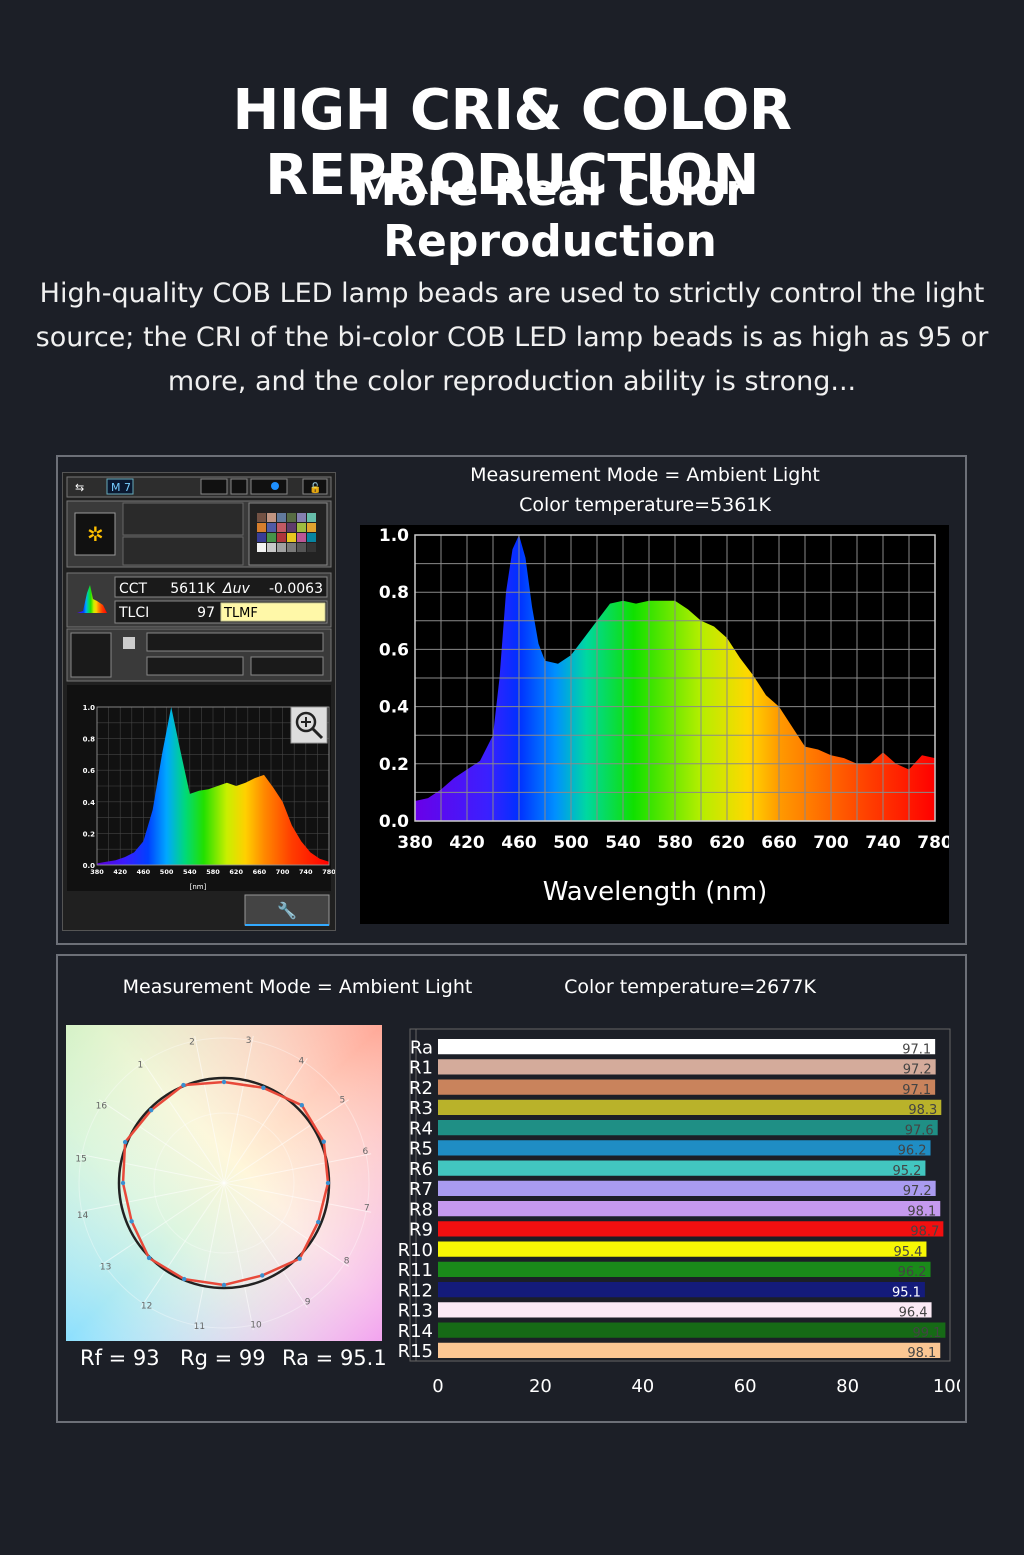  I want to click on ambient-light-button, so click(95, 534).